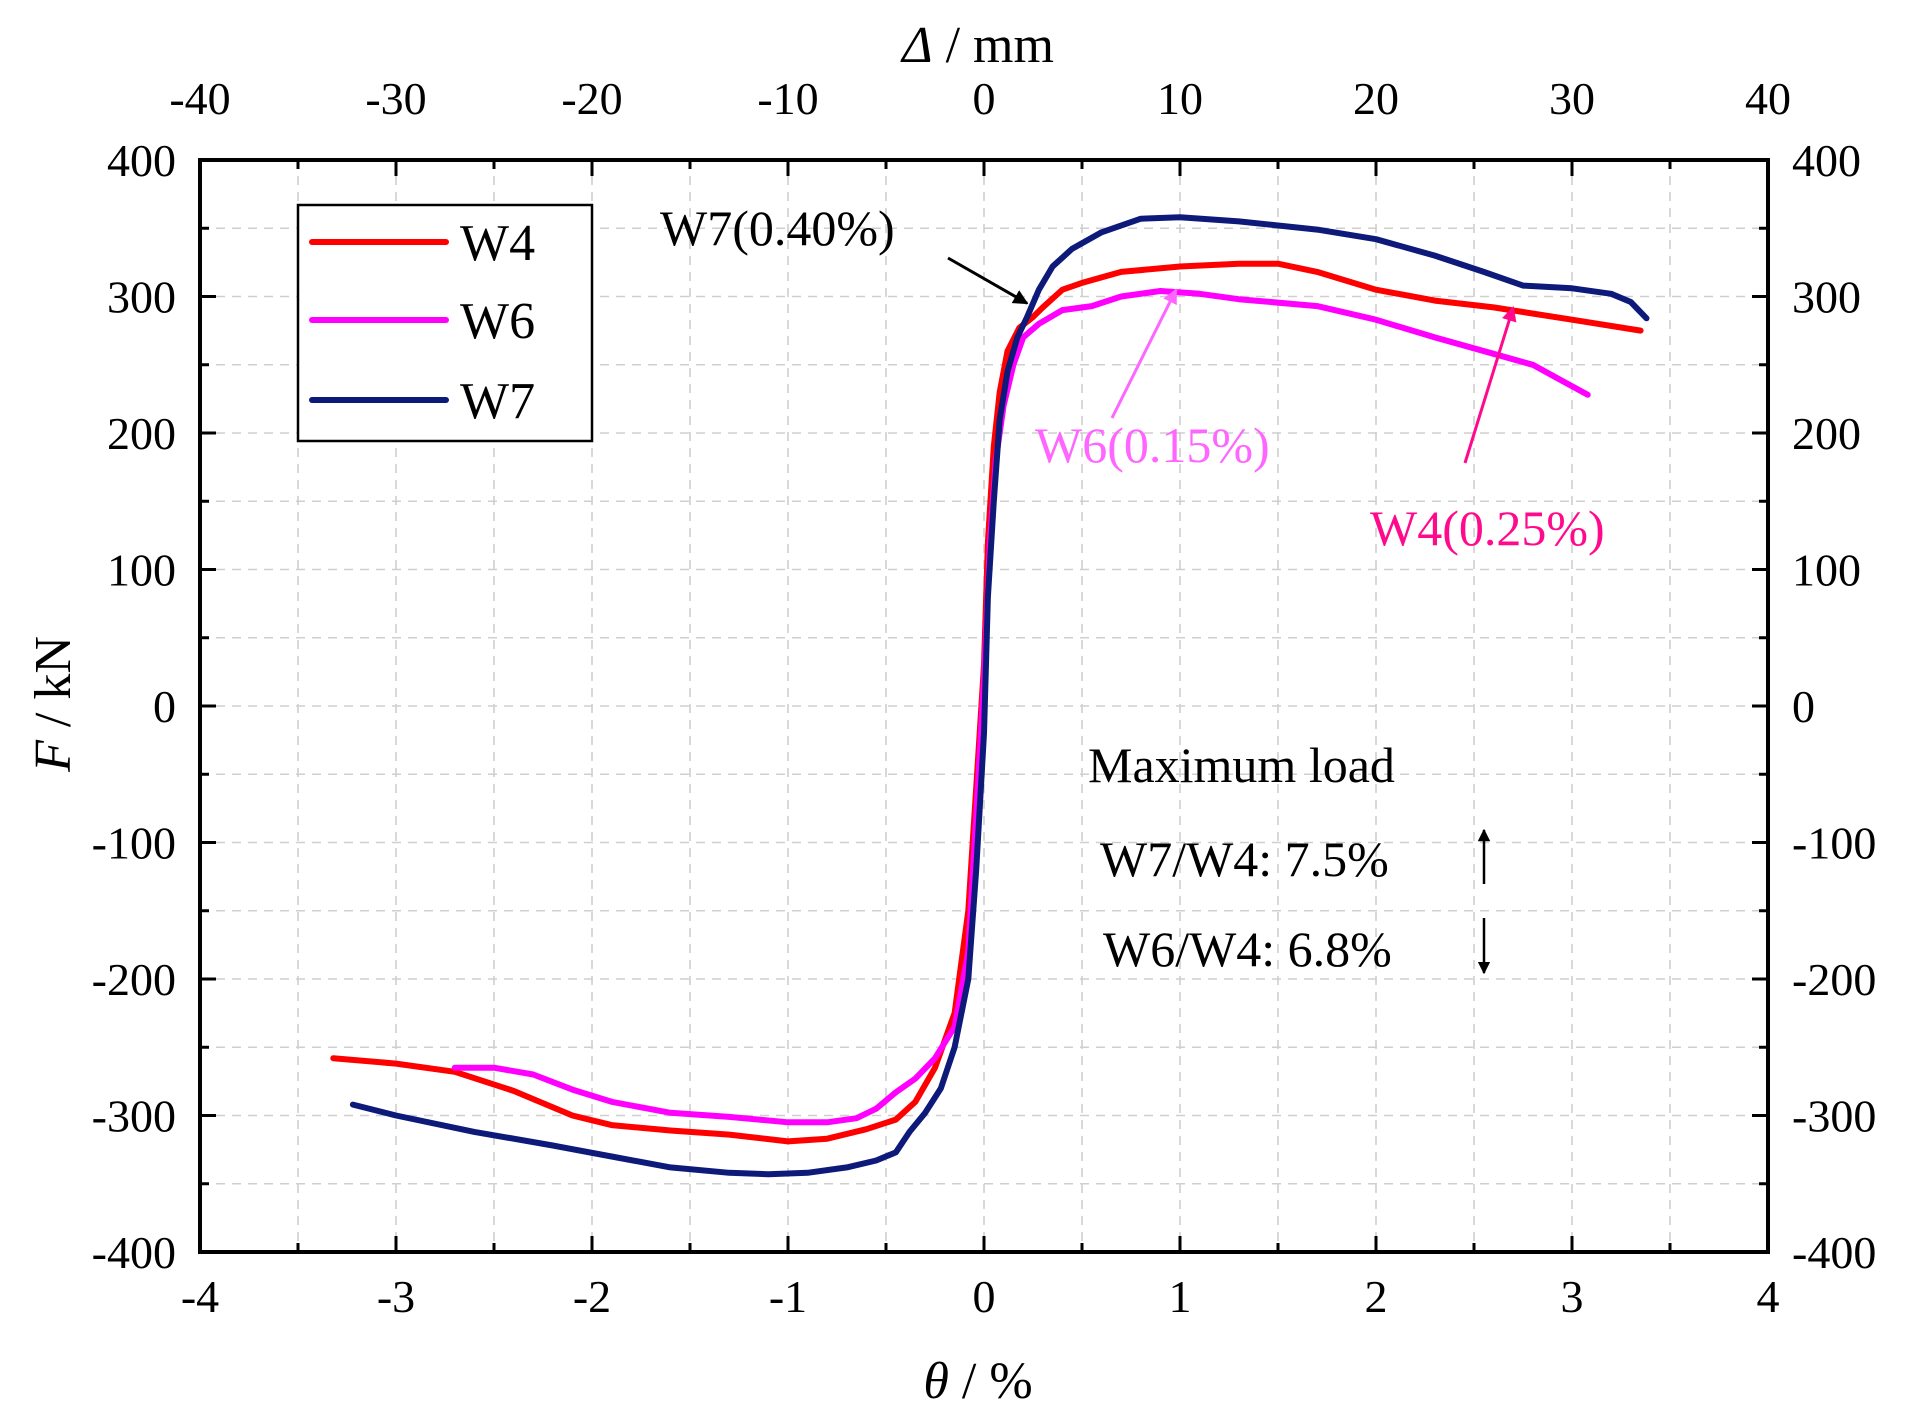  What do you see at coordinates (591, 98) in the screenshot?
I see `top-tick-label: -20` at bounding box center [591, 98].